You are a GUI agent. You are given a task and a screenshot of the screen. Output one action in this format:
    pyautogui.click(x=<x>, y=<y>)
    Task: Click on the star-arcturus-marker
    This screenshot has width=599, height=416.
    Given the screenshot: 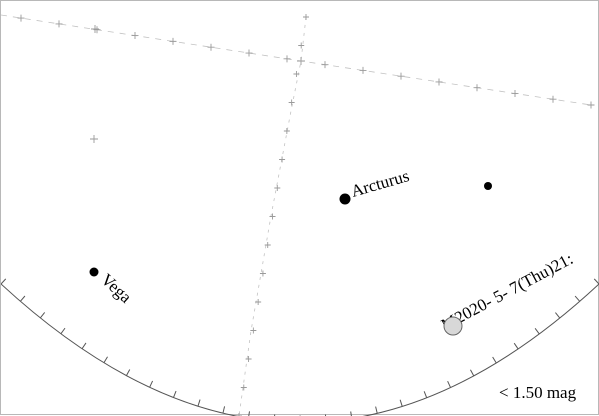 What is the action you would take?
    pyautogui.click(x=345, y=199)
    